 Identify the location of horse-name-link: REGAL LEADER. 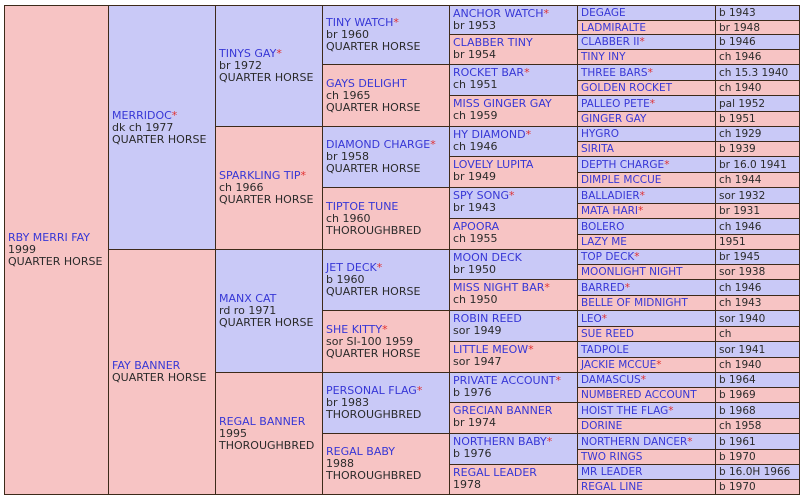
(495, 472).